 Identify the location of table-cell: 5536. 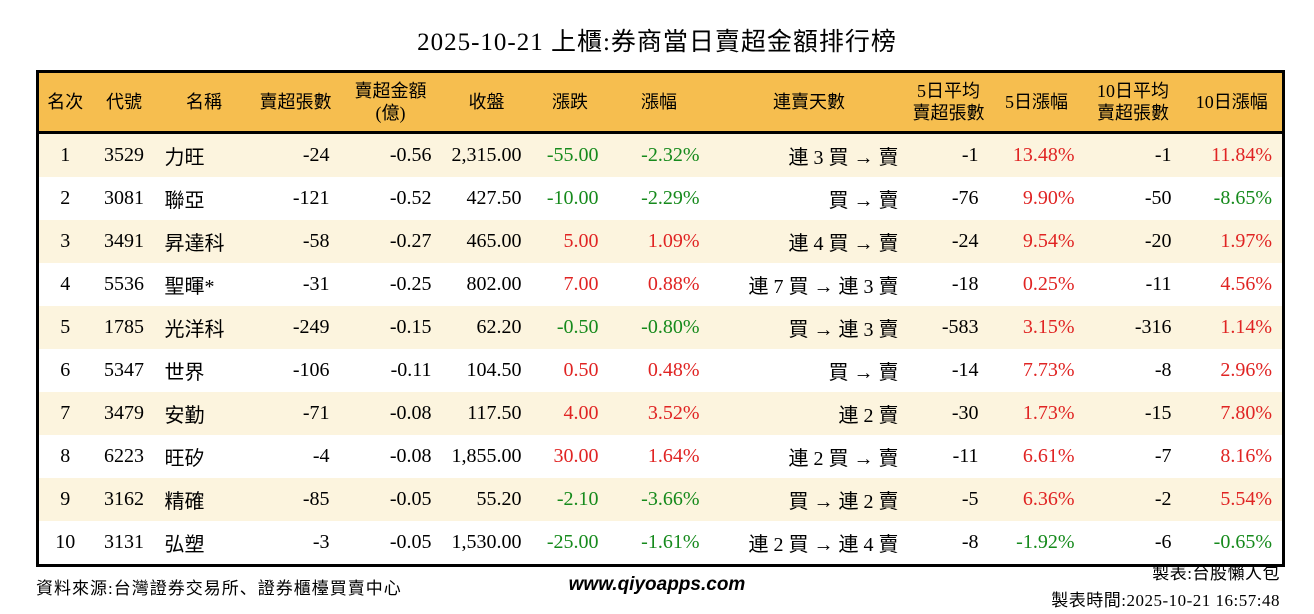
(124, 284).